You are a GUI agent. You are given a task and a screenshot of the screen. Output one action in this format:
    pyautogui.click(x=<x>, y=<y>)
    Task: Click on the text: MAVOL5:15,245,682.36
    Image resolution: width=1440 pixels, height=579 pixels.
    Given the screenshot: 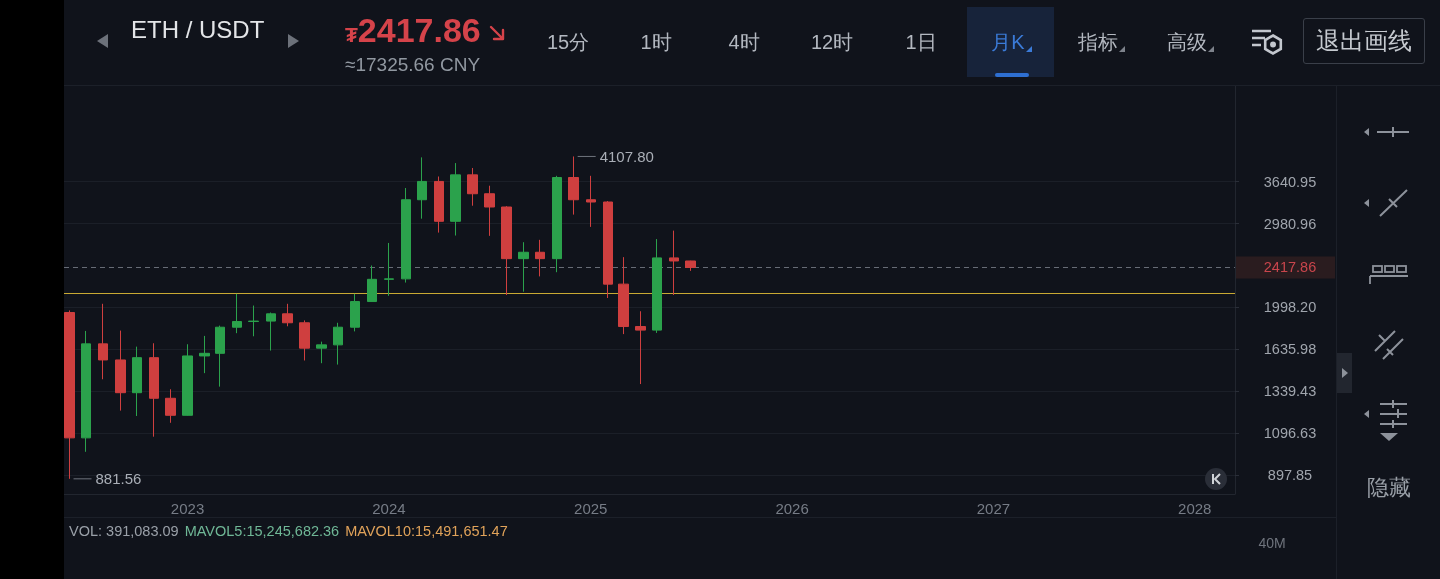 What is the action you would take?
    pyautogui.click(x=262, y=531)
    